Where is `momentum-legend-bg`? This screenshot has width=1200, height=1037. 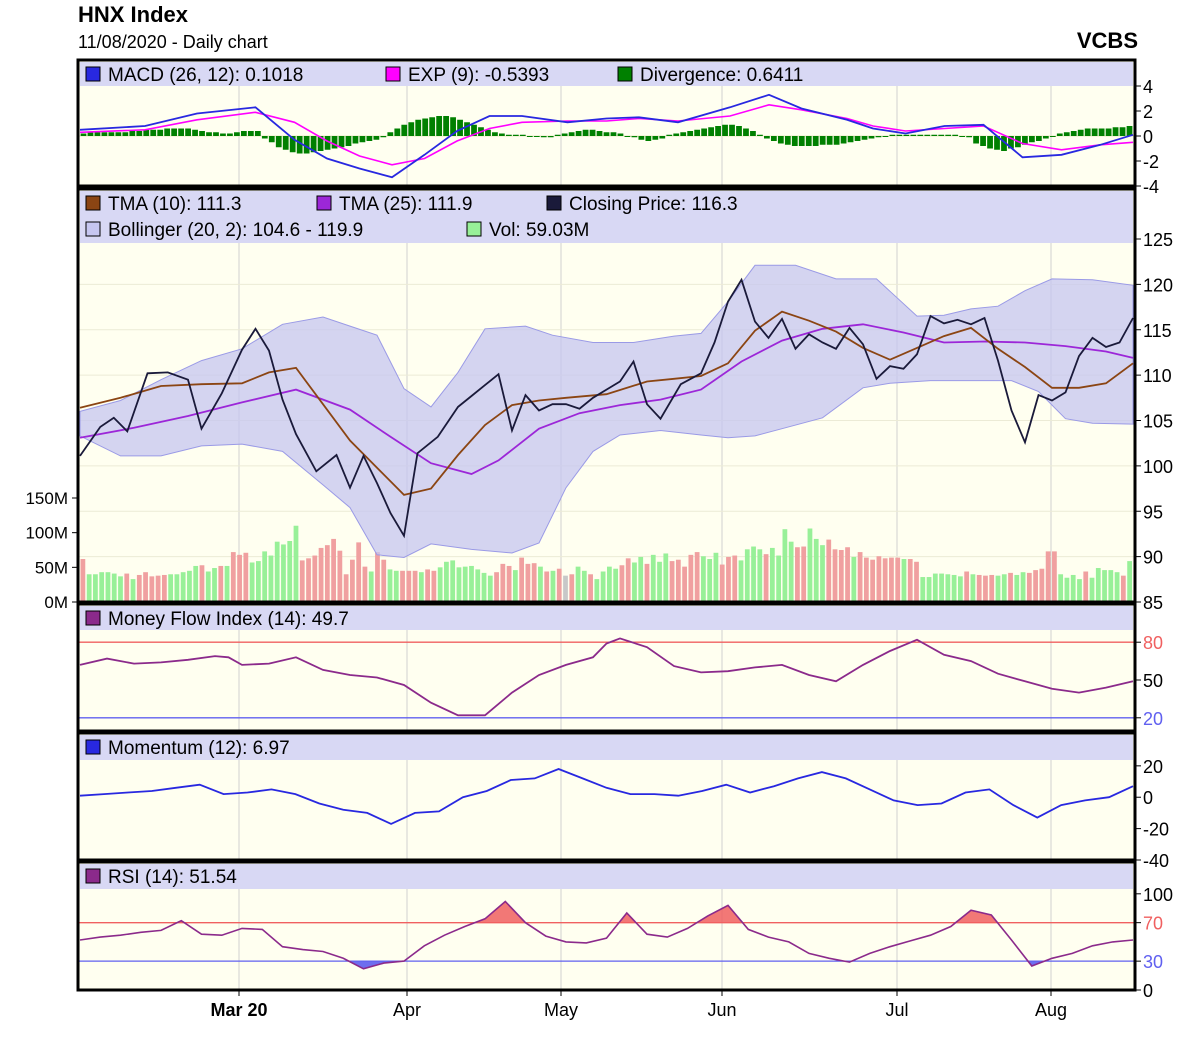
momentum-legend-bg is located at coordinates (606, 747).